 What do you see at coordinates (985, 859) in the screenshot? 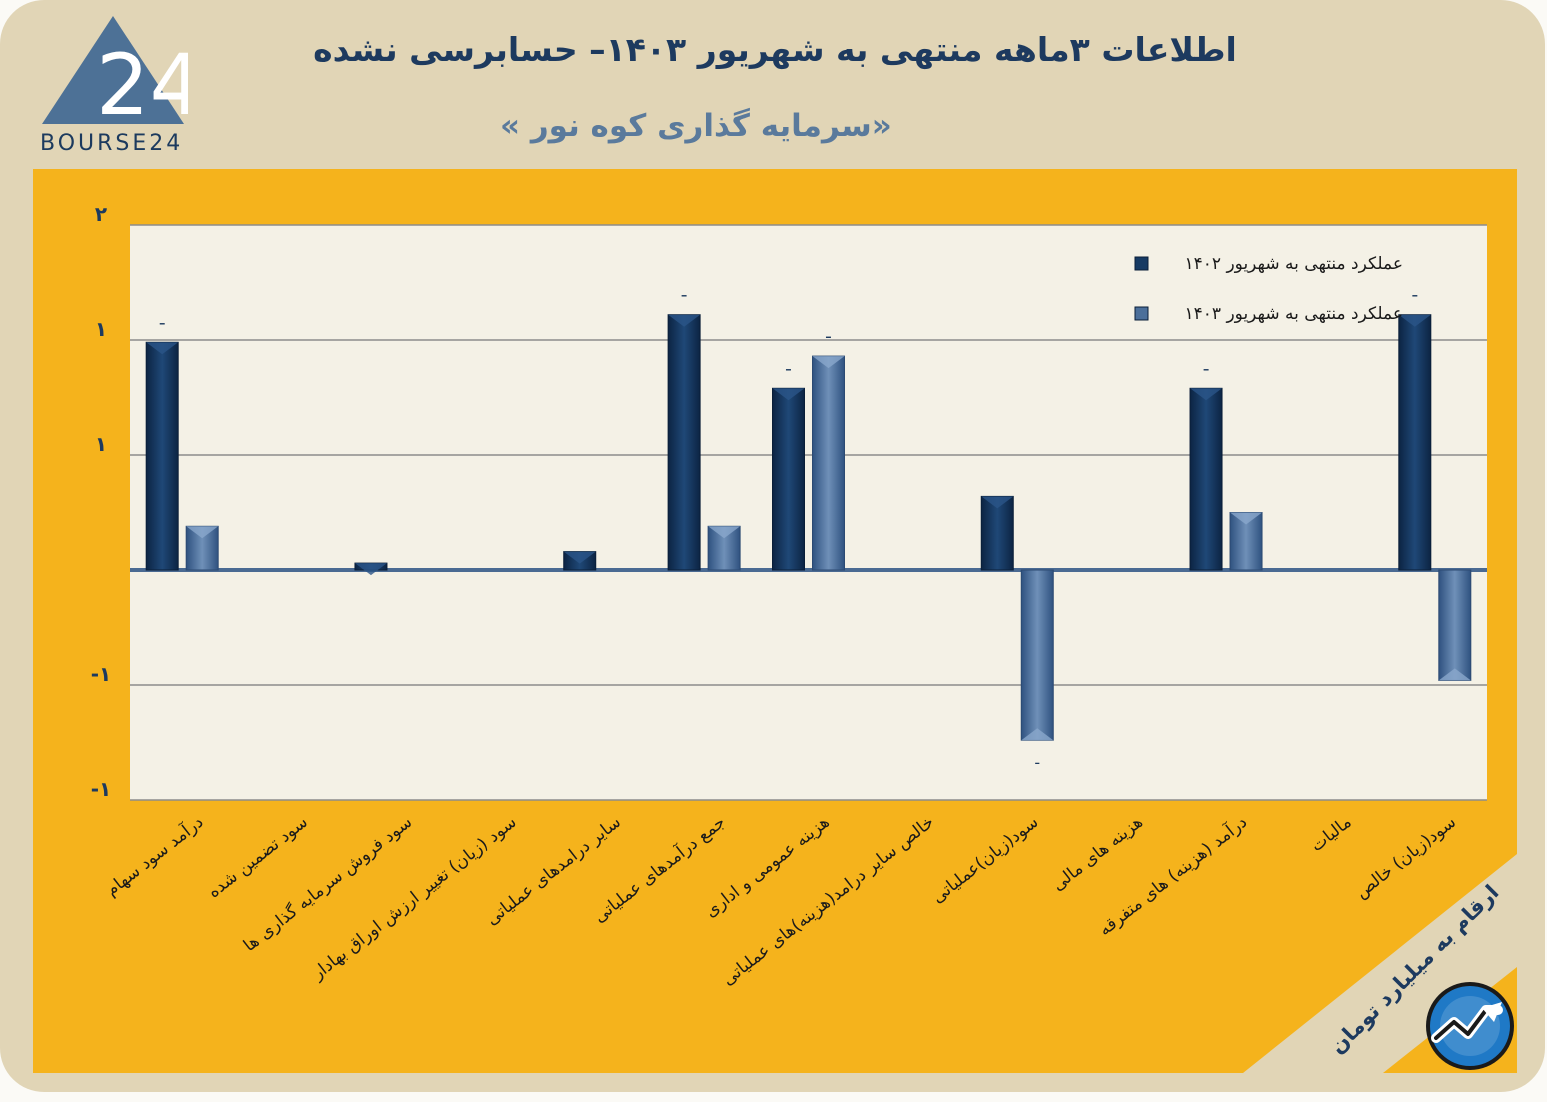
I see `category-label: سود(زیان)عملیاتی` at bounding box center [985, 859].